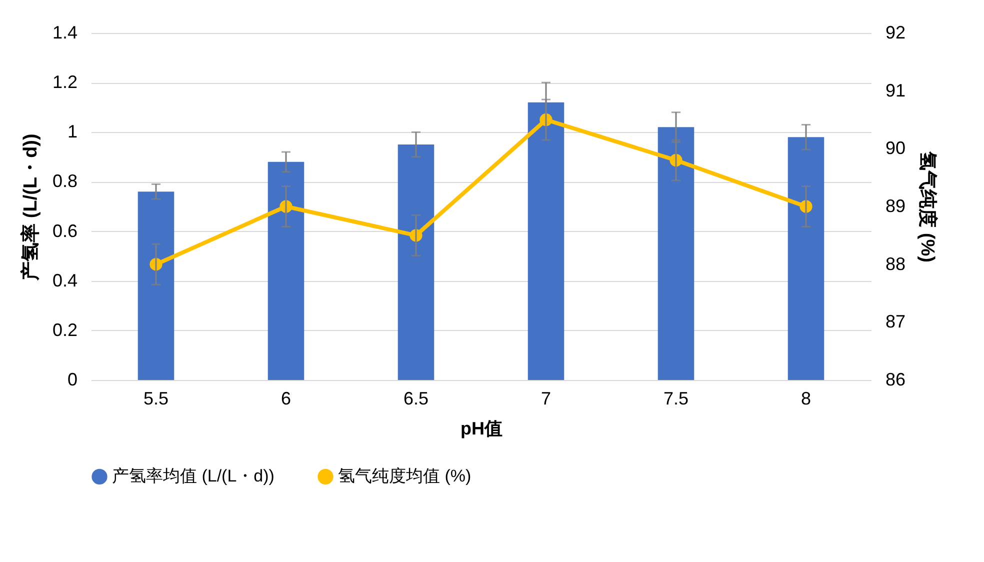  I want to click on y-tick-label: 0, so click(72, 380).